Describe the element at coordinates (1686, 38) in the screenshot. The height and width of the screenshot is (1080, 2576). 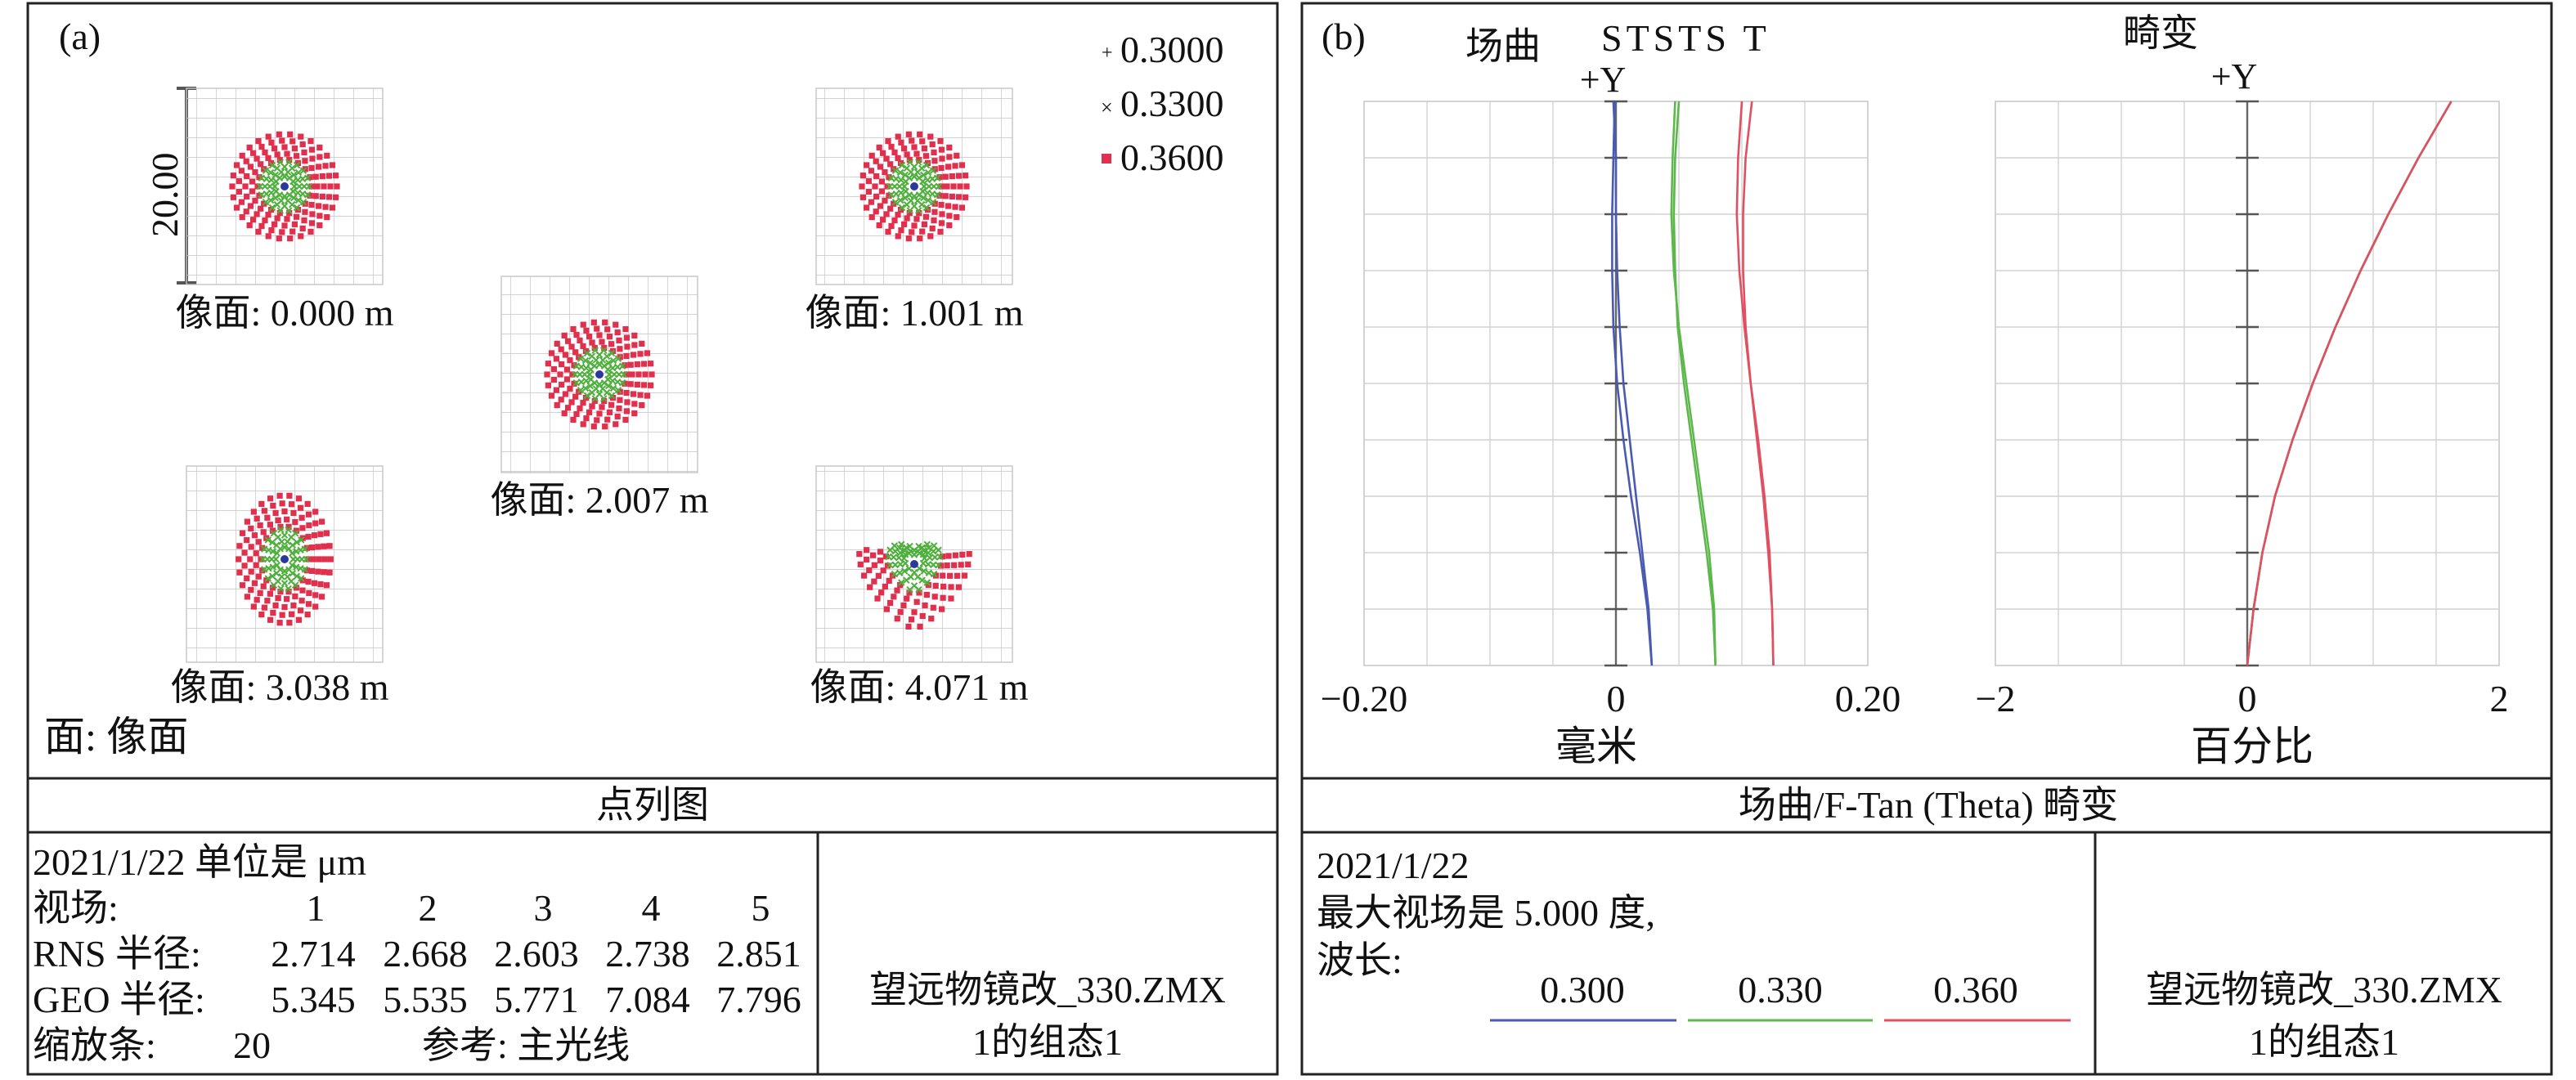
I see `field-curvature-legend: STSTS T` at that location.